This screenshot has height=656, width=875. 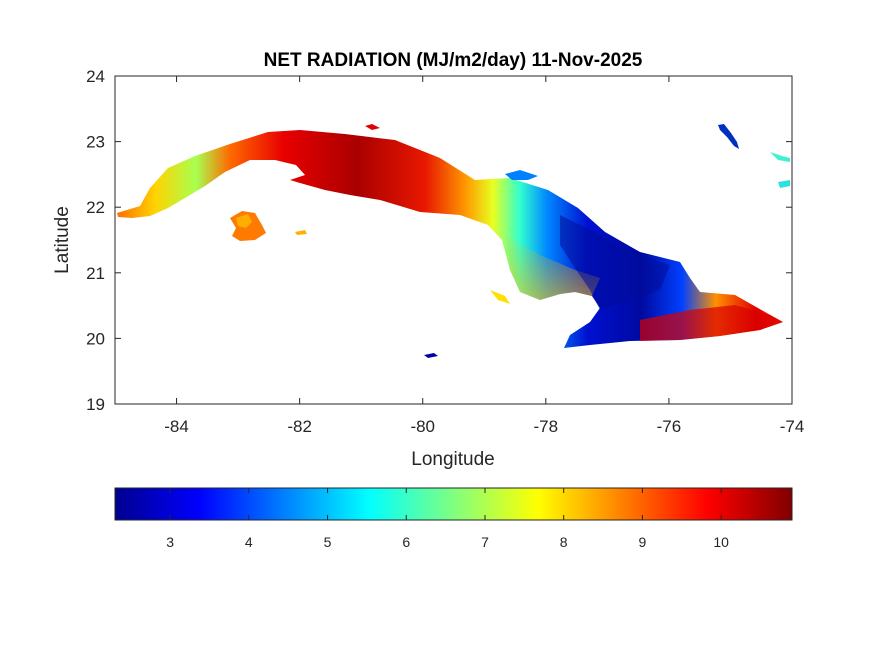 What do you see at coordinates (422, 426) in the screenshot?
I see `x-tick-label: -80` at bounding box center [422, 426].